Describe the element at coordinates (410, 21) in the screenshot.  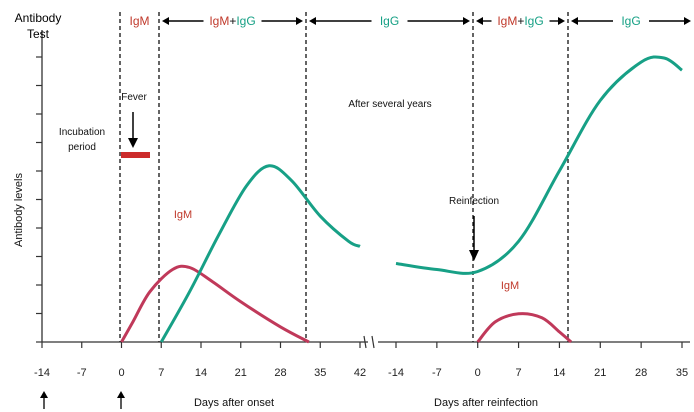
I see `header-segments: IgM IgM+IgG IgG IgM+IgG IgG` at that location.